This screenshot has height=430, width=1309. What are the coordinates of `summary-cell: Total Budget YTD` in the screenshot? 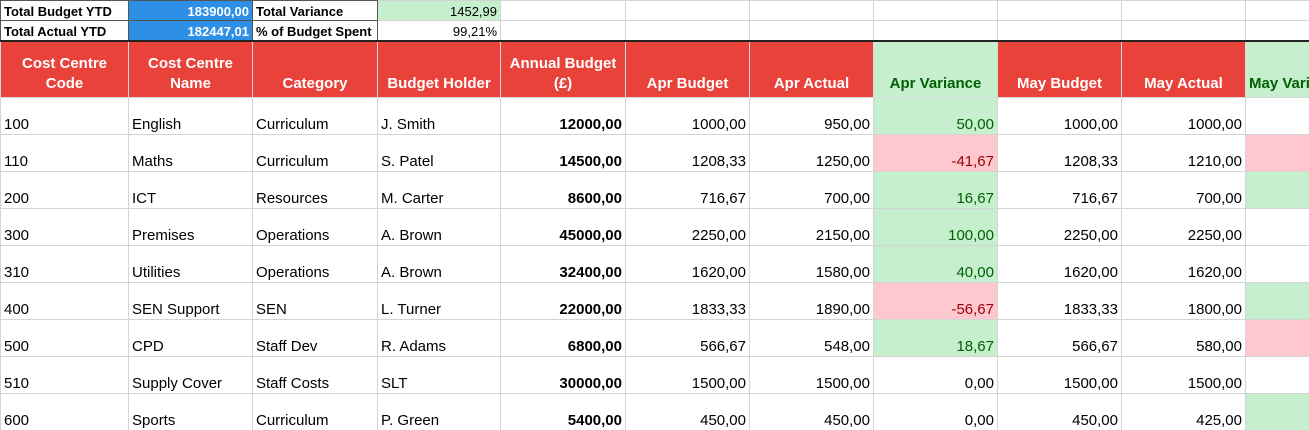 It's located at (64, 10).